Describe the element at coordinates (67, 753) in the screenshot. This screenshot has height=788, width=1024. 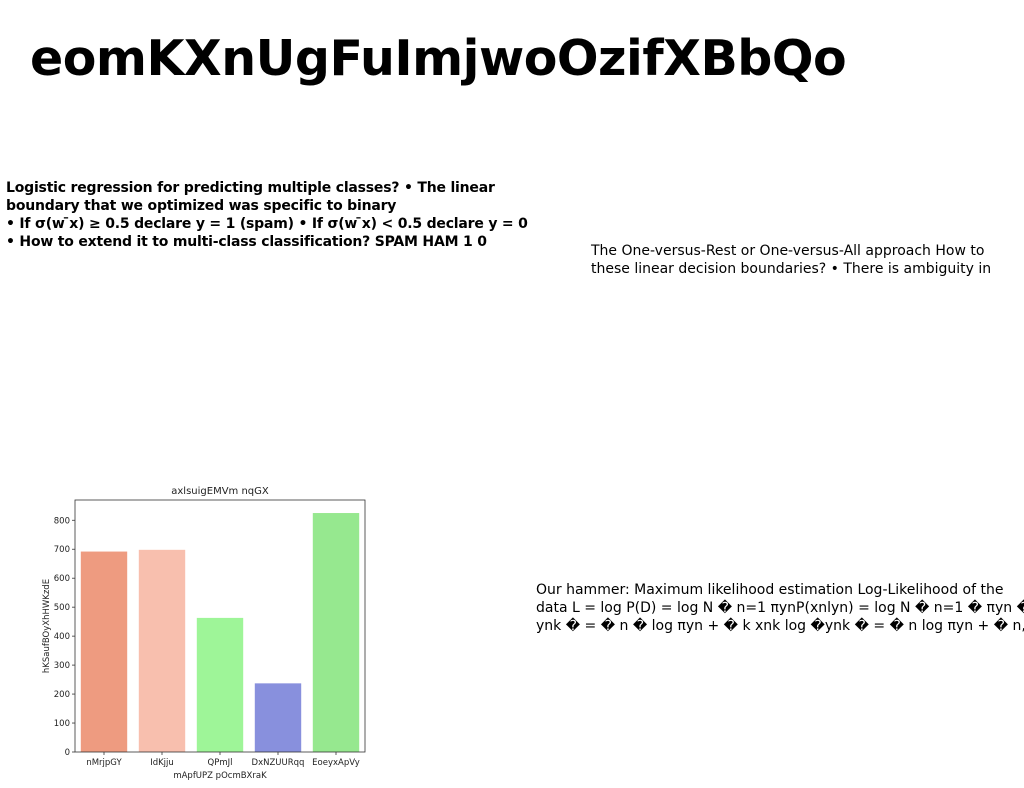
I see `y-tick-label: 0` at that location.